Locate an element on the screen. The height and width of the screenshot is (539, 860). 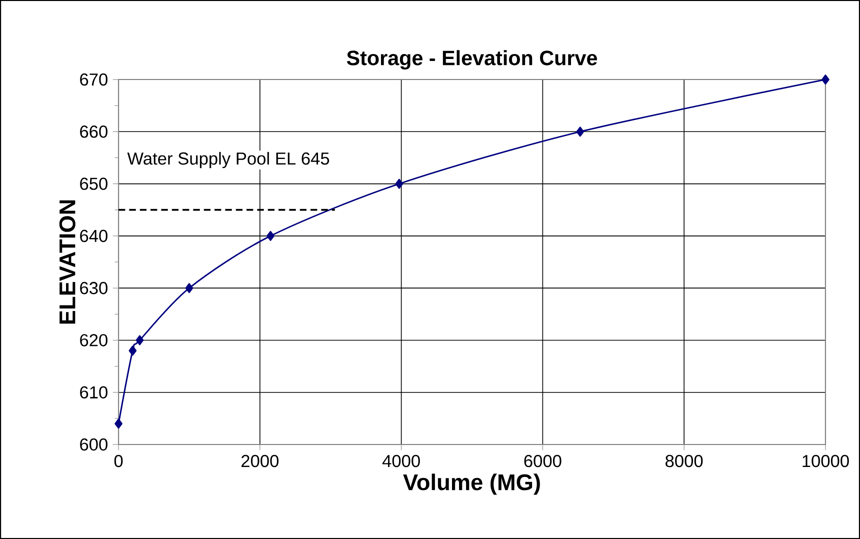
y-tick-label: 670 is located at coordinates (94, 79).